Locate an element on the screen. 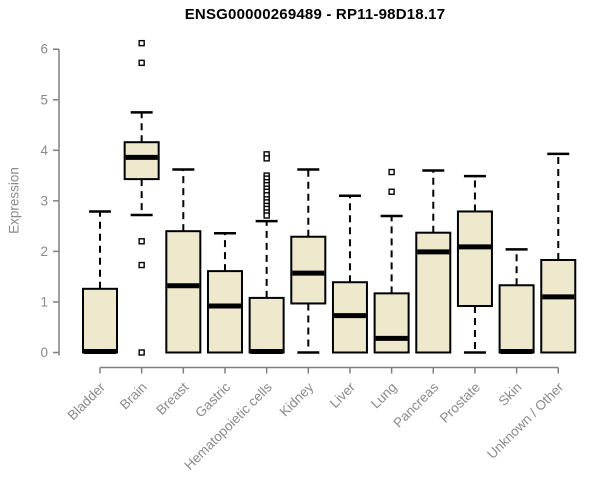 This screenshot has height=500, width=600. y-axis-title: Expression is located at coordinates (14, 200).